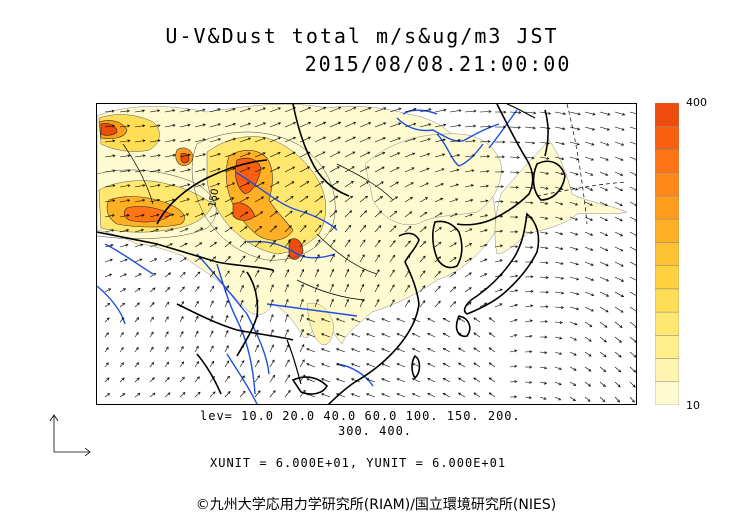 This screenshot has width=752, height=532. Describe the element at coordinates (416, 367) in the screenshot. I see `coastline-taiwan` at that location.